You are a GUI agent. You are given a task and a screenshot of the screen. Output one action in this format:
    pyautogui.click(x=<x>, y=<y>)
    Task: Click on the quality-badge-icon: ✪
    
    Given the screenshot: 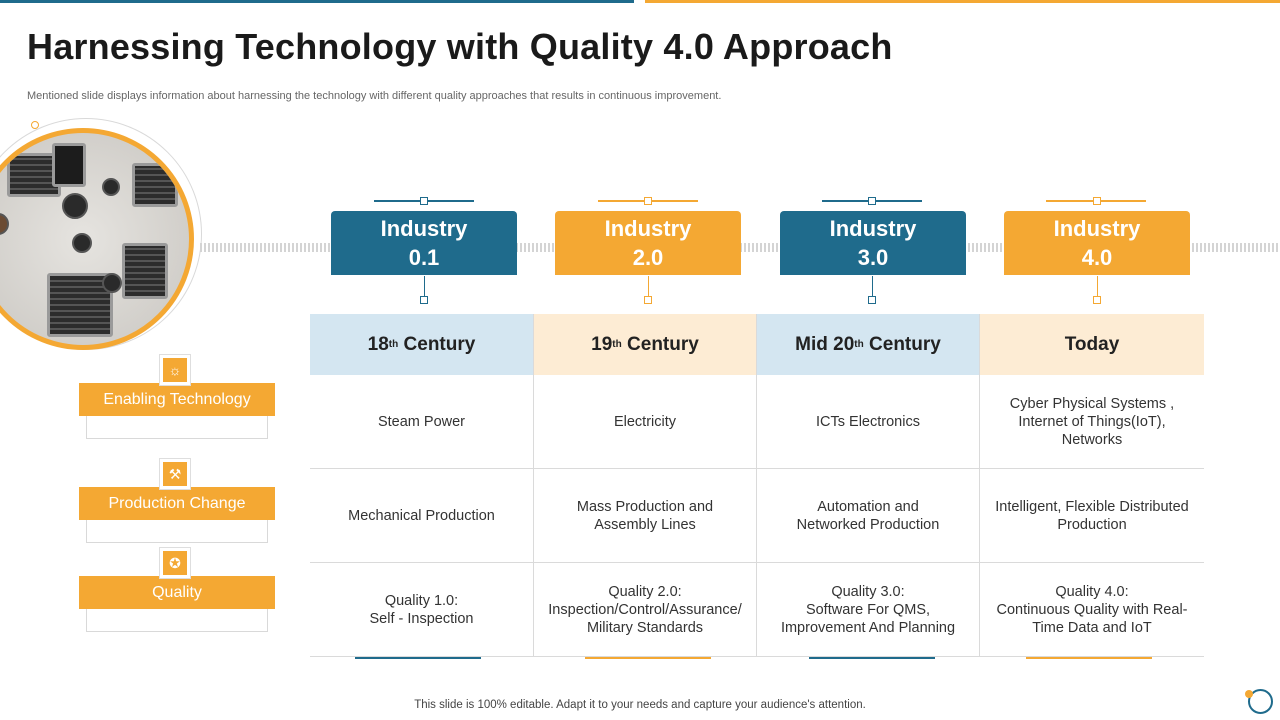 What is the action you would take?
    pyautogui.click(x=175, y=563)
    